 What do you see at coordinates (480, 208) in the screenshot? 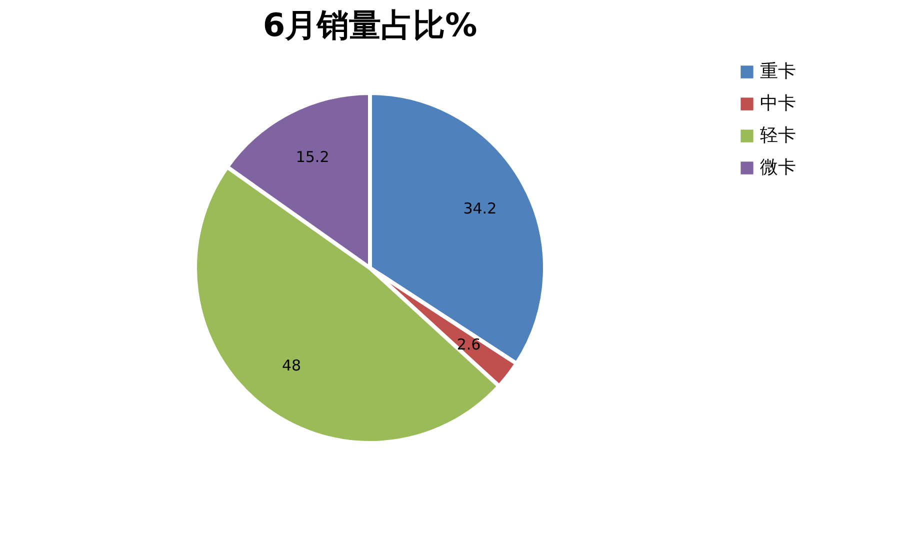
I see `data-label: 34.2` at bounding box center [480, 208].